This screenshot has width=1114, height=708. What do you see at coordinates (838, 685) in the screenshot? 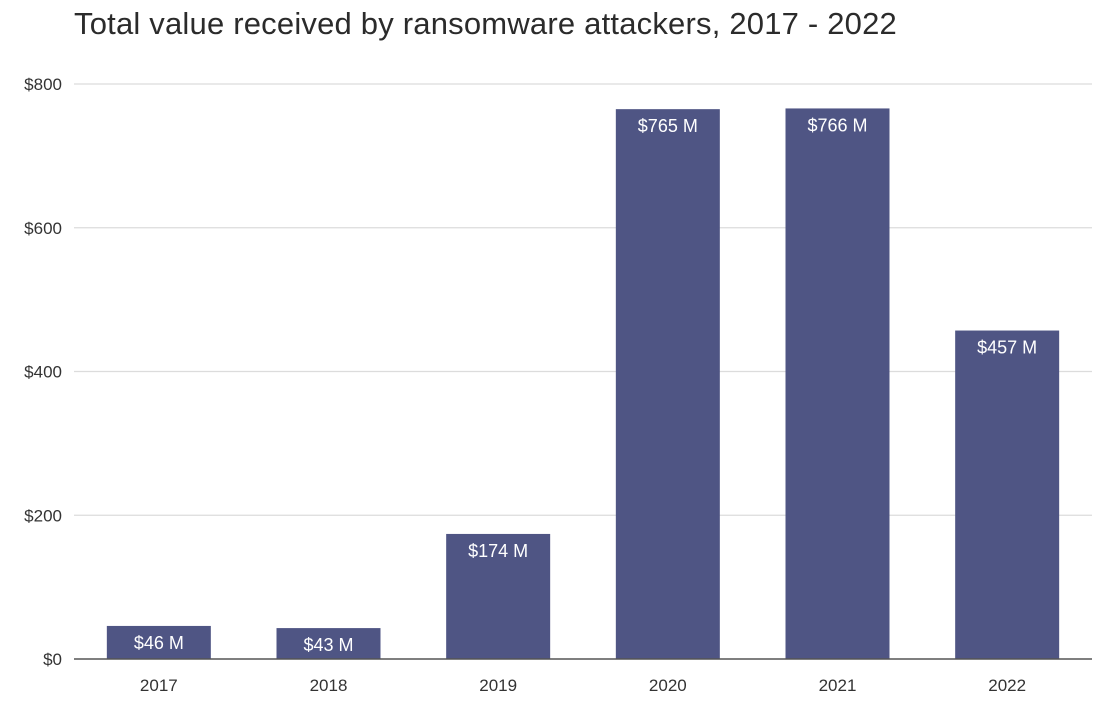
I see `x-tick-label: 2021` at bounding box center [838, 685].